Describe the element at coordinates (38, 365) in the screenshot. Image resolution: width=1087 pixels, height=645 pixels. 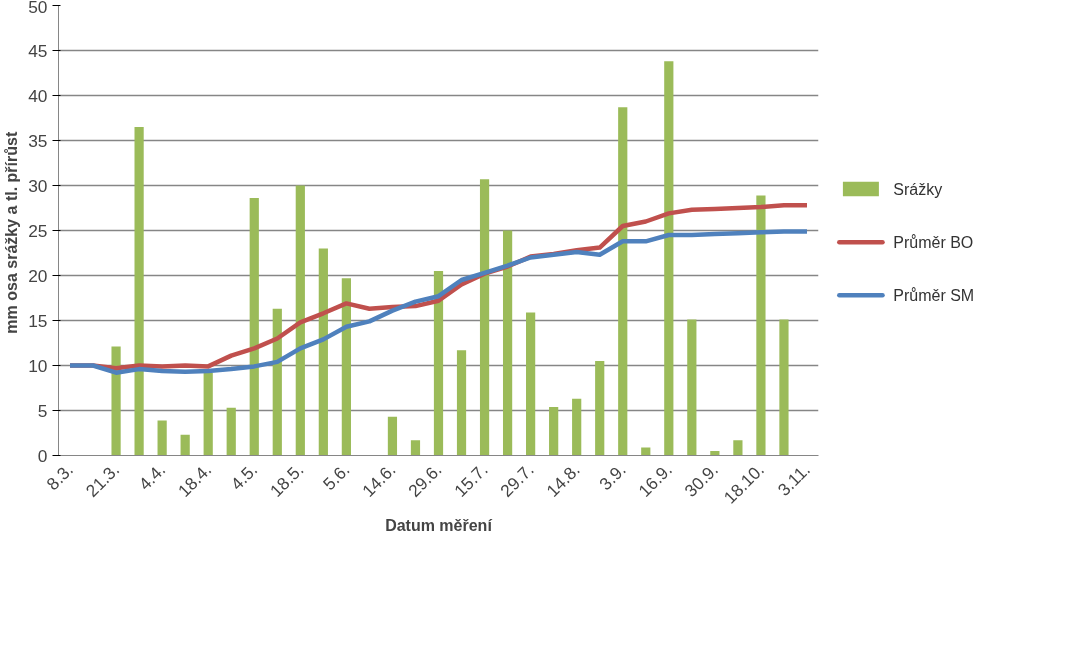
I see `y-tick-label: 10` at that location.